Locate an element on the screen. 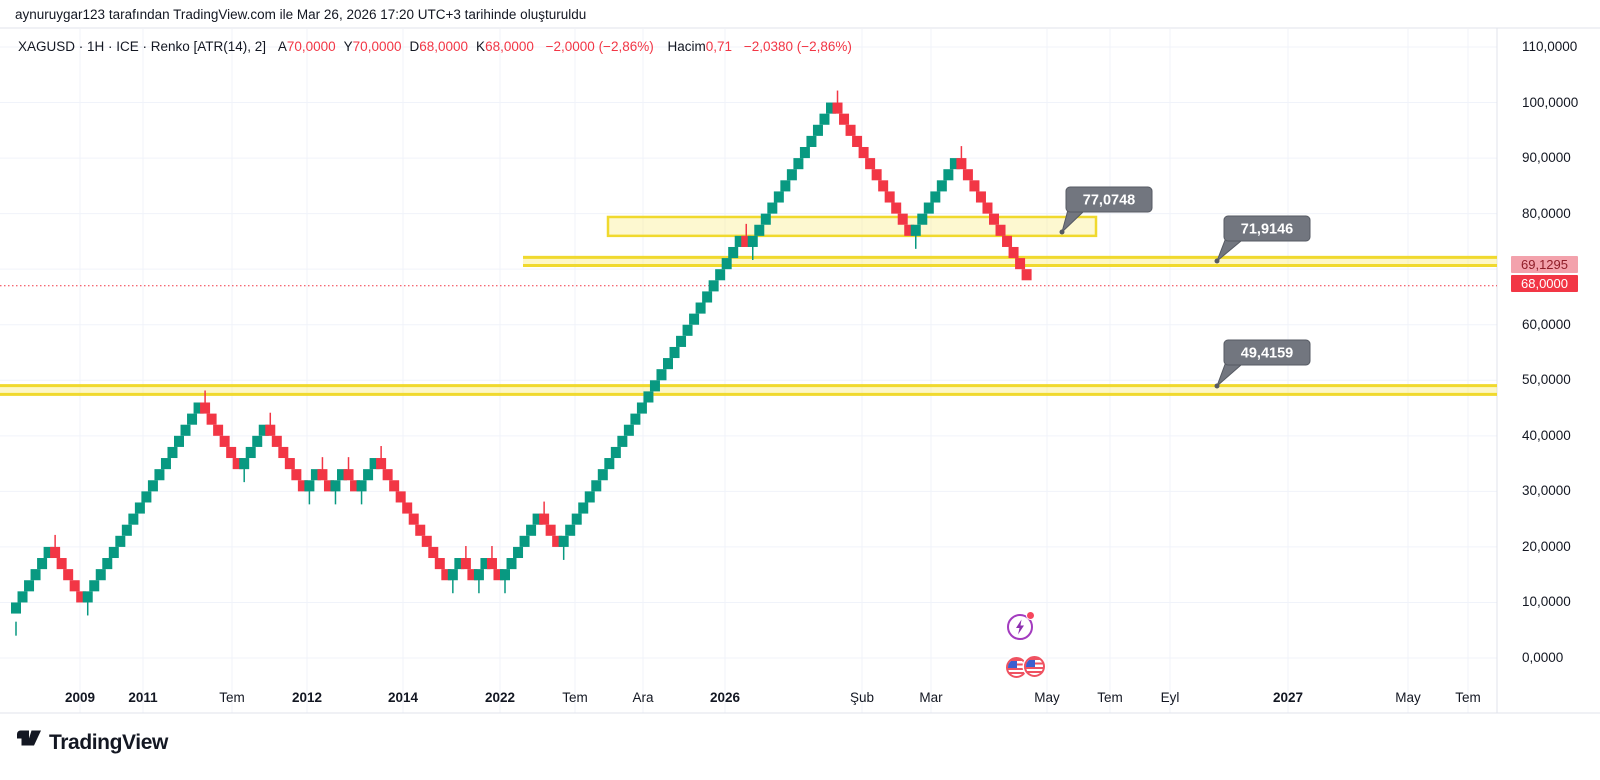 The height and width of the screenshot is (780, 1600). lower-support-band is located at coordinates (748, 390).